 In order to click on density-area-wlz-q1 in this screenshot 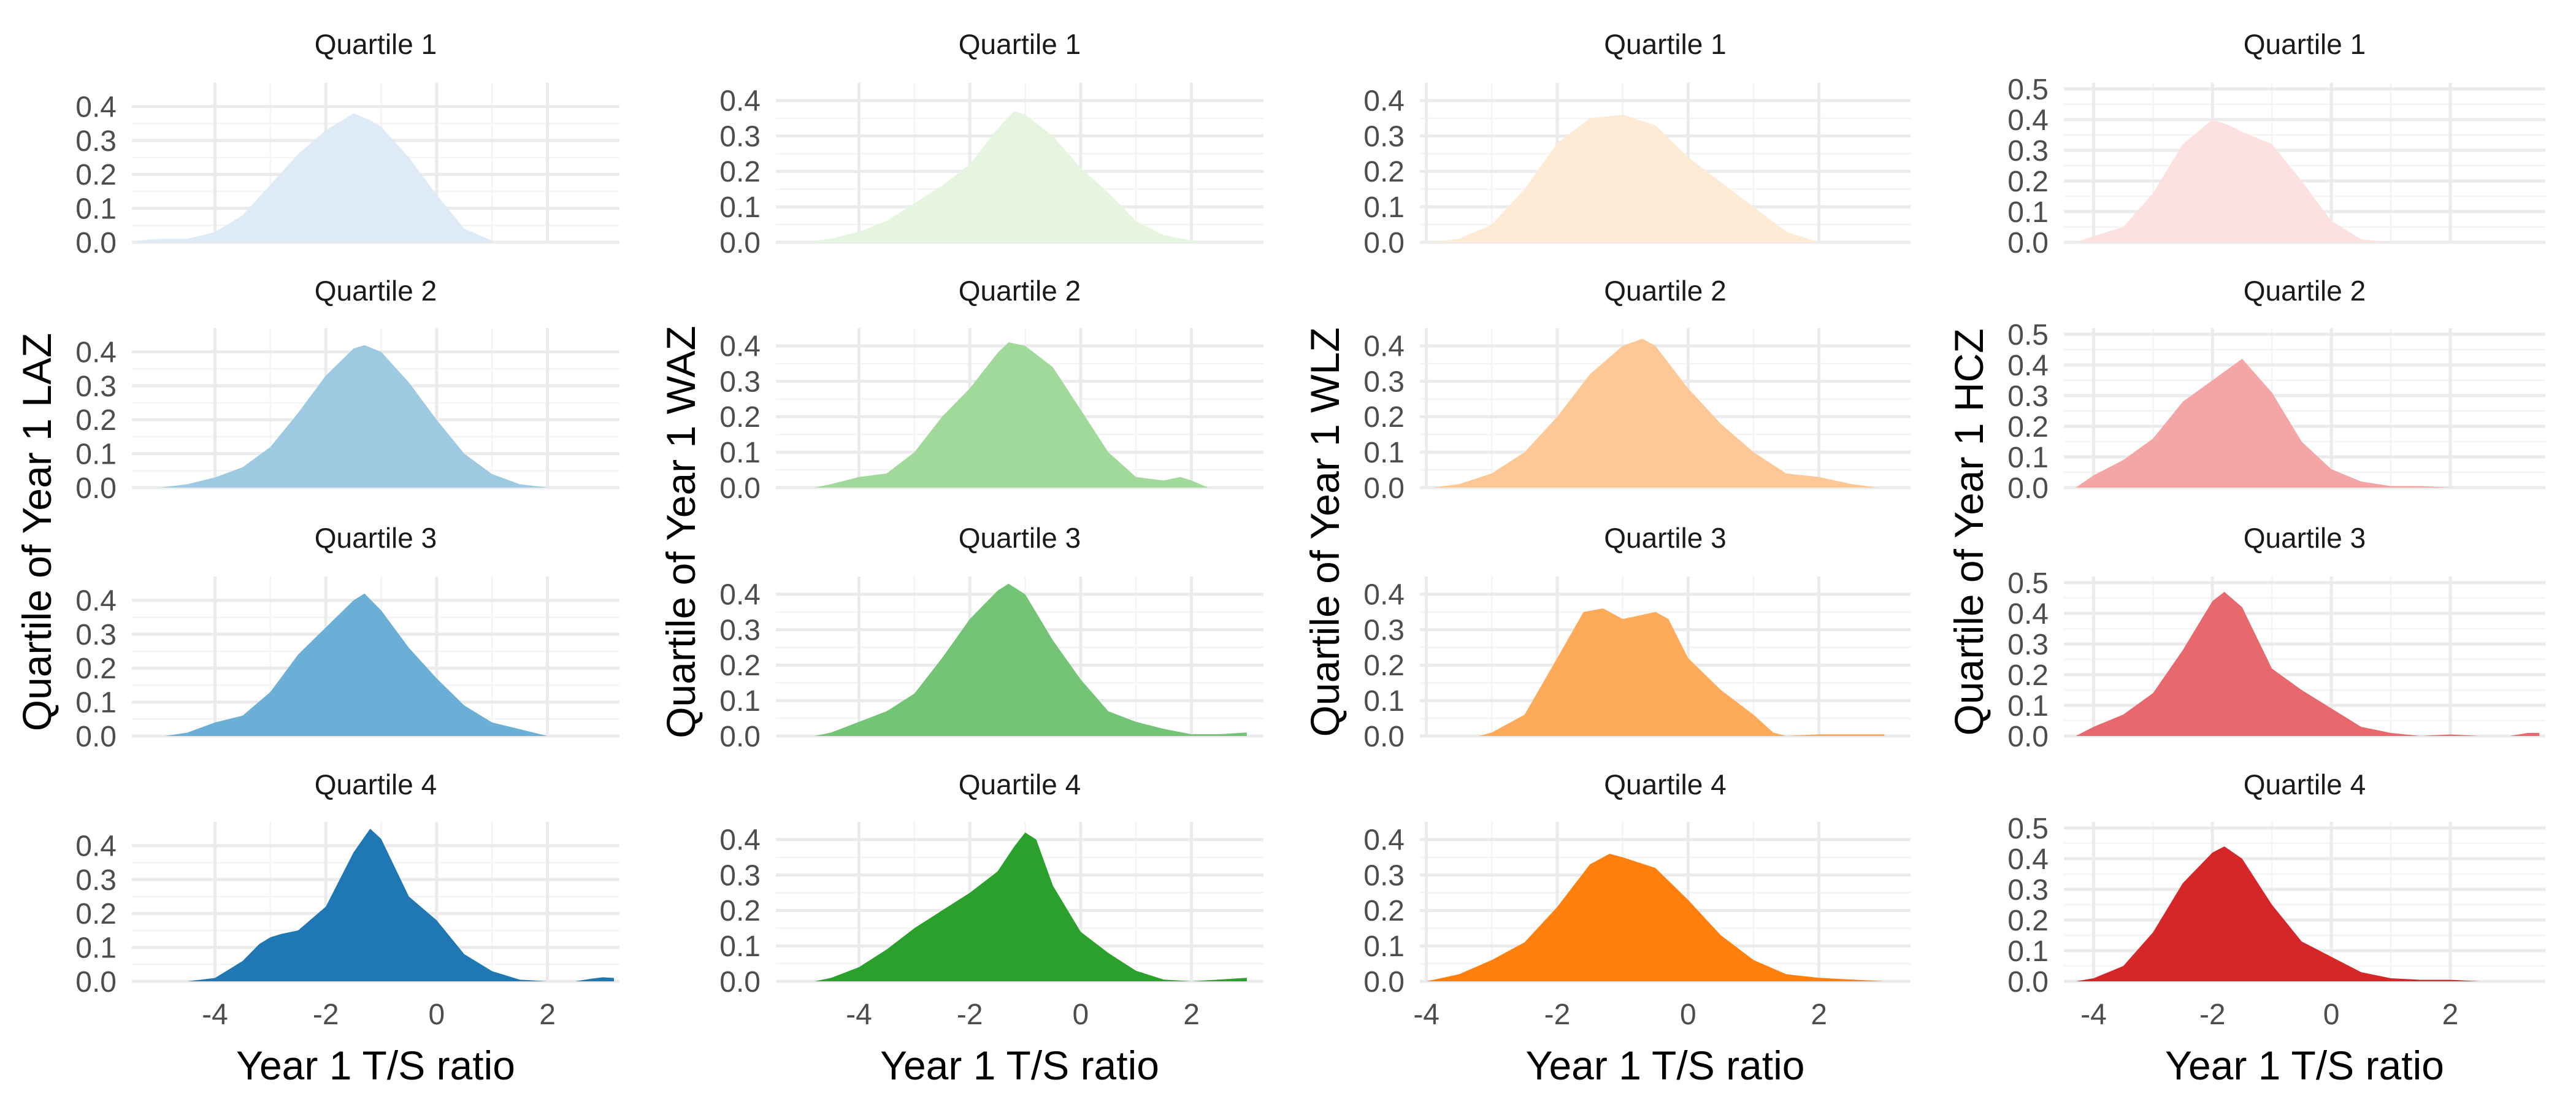, I will do `click(1626, 178)`.